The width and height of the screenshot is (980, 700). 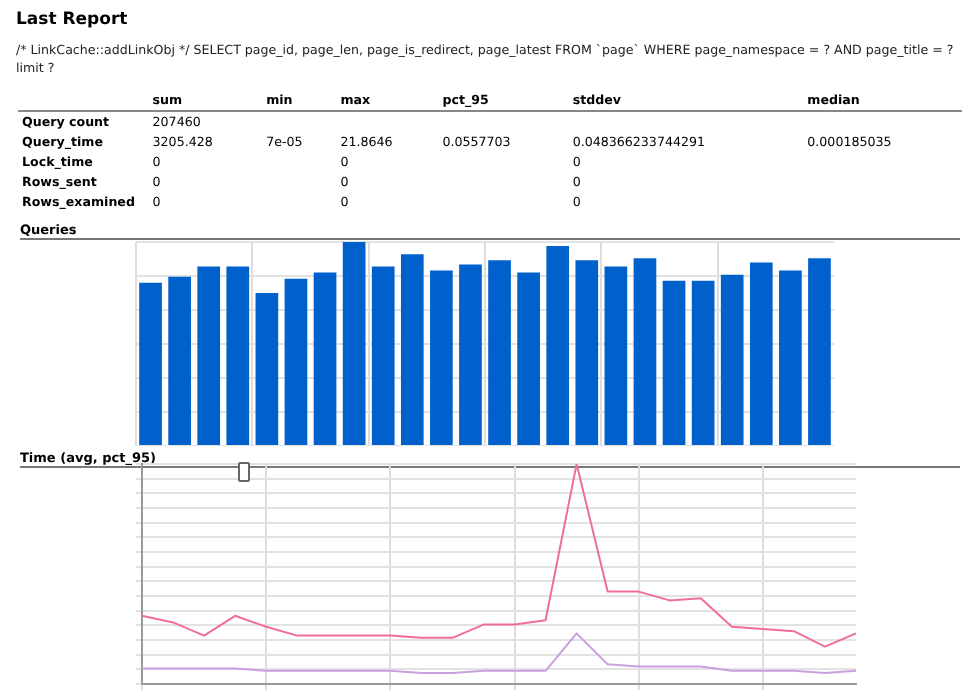 I want to click on text: Last Report, so click(x=72, y=20).